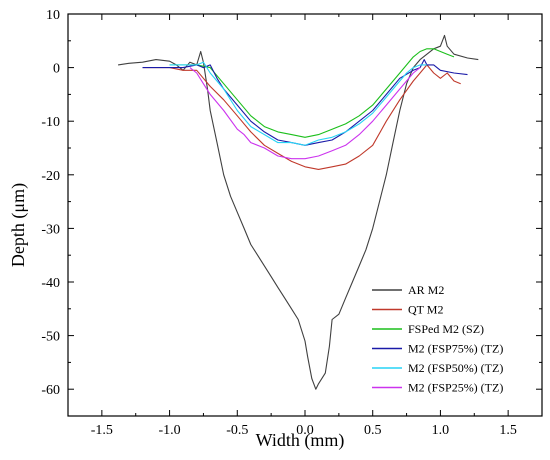 This screenshot has height=460, width=550. What do you see at coordinates (305, 430) in the screenshot?
I see `x-tick-label: 0.0` at bounding box center [305, 430].